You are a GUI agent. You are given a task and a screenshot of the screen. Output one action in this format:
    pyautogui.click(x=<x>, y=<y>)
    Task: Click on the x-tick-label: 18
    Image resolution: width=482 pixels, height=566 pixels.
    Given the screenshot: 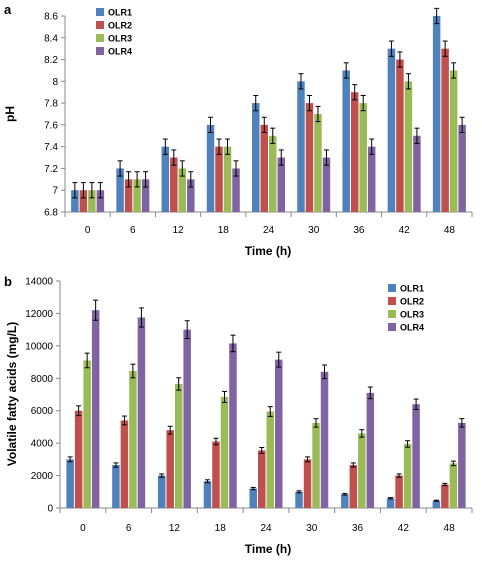 What is the action you would take?
    pyautogui.click(x=221, y=528)
    